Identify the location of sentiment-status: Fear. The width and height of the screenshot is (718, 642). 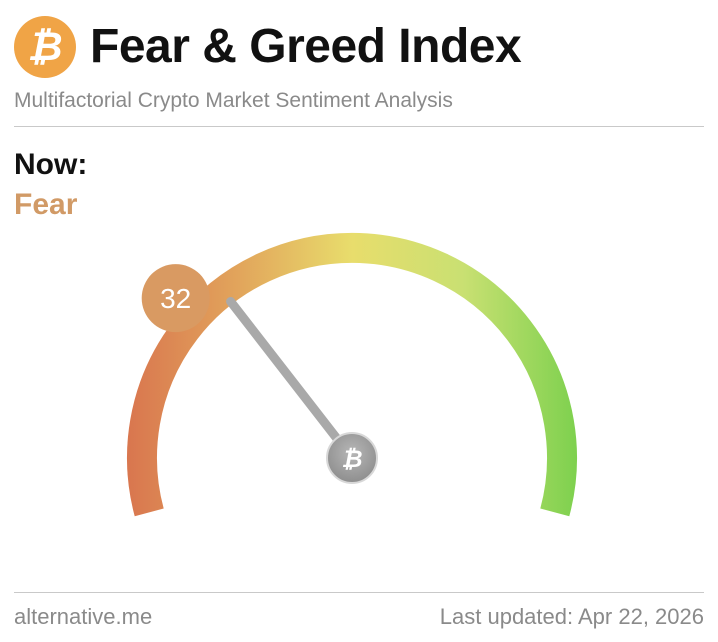
(46, 204).